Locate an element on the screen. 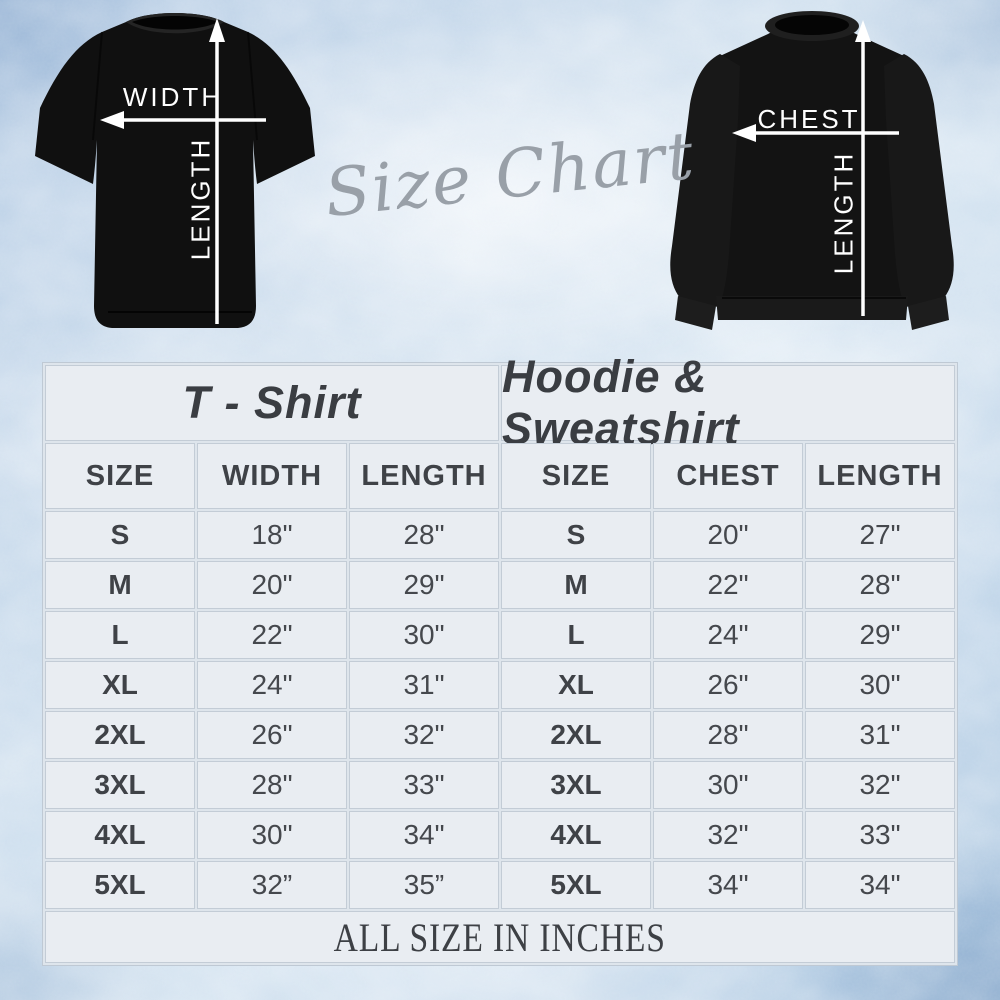  tshirt-row-2xl-size: 2XL is located at coordinates (120, 735).